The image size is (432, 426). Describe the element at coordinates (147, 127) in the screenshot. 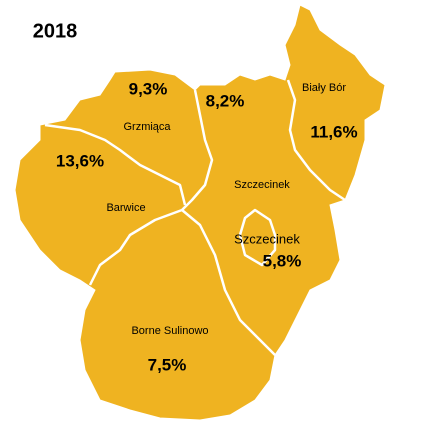

I see `region-name: Grzmiąca` at that location.